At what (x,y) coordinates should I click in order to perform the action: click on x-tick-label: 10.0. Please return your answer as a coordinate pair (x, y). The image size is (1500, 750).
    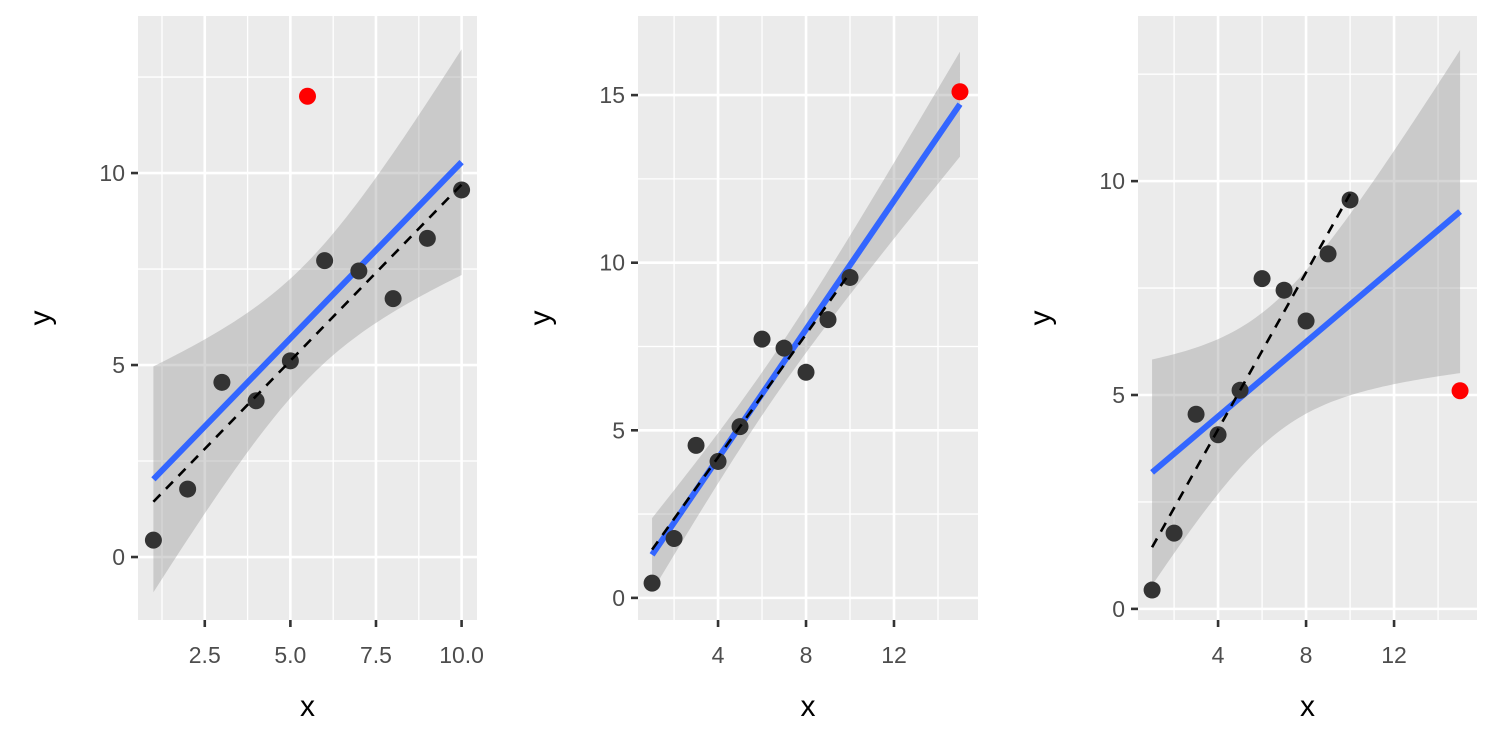
    Looking at the image, I should click on (461, 655).